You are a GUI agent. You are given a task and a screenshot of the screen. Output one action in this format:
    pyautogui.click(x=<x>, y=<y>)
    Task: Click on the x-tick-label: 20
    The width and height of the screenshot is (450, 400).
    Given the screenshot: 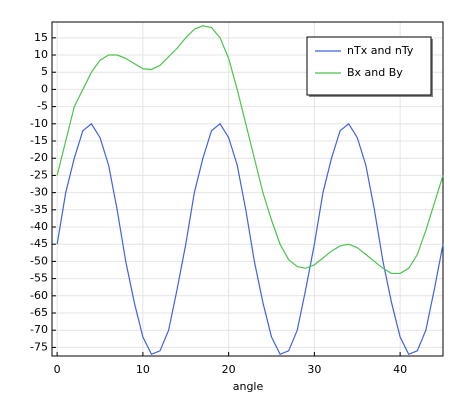 What is the action you would take?
    pyautogui.click(x=229, y=369)
    